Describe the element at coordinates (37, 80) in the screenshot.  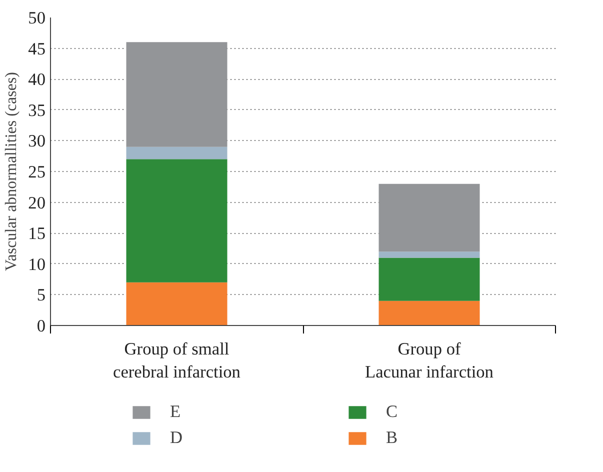
I see `y-tick-label: 40` at that location.